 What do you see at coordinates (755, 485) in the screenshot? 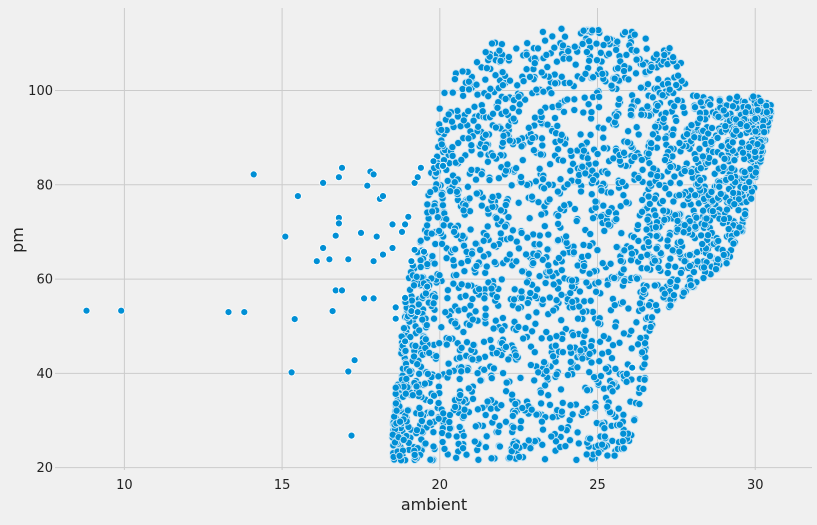
I see `x-tick-label: 30` at bounding box center [755, 485].